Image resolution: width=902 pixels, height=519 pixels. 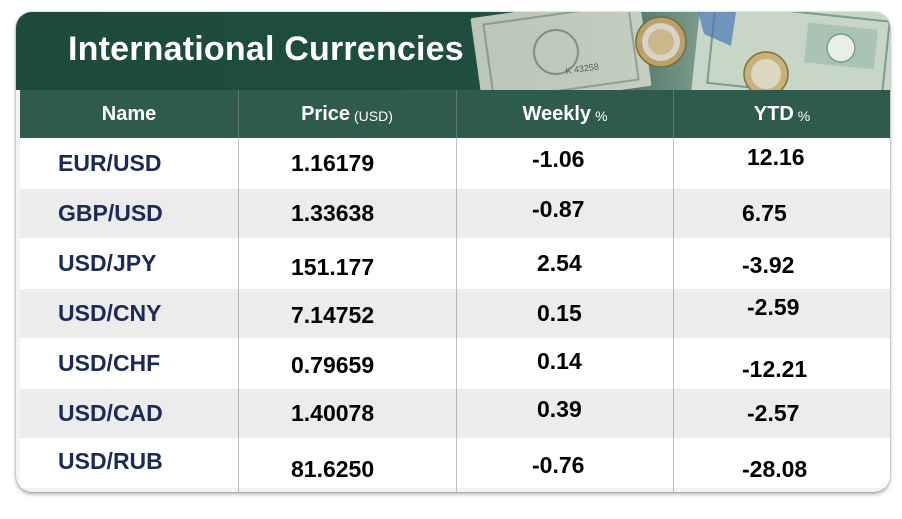 What do you see at coordinates (455, 263) in the screenshot?
I see `table-row: USD/JPY 151.177 2.54 -3.92` at bounding box center [455, 263].